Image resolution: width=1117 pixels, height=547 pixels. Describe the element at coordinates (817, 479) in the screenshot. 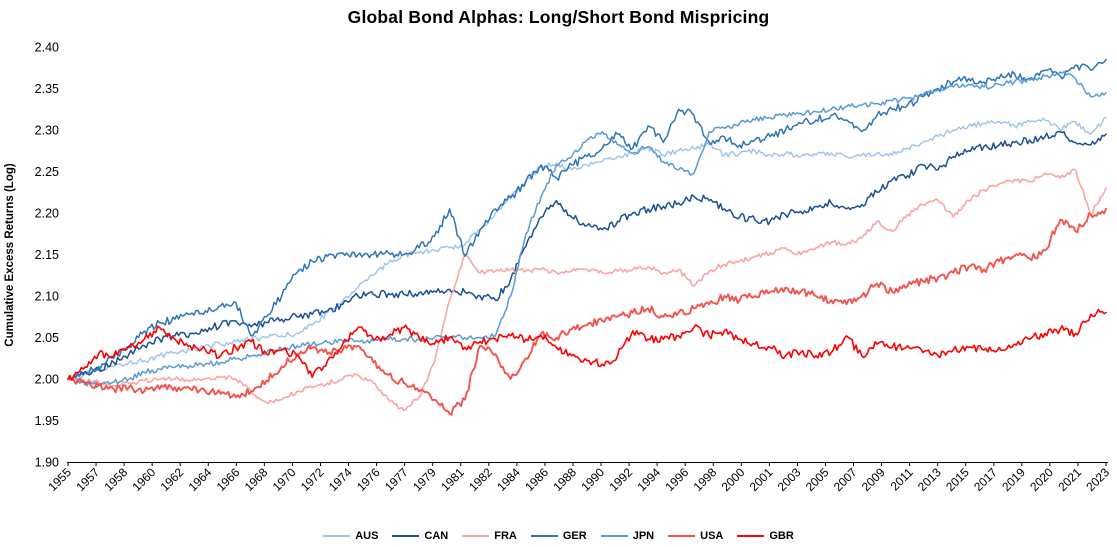

I see `x-axis-tick-label: 2005` at that location.